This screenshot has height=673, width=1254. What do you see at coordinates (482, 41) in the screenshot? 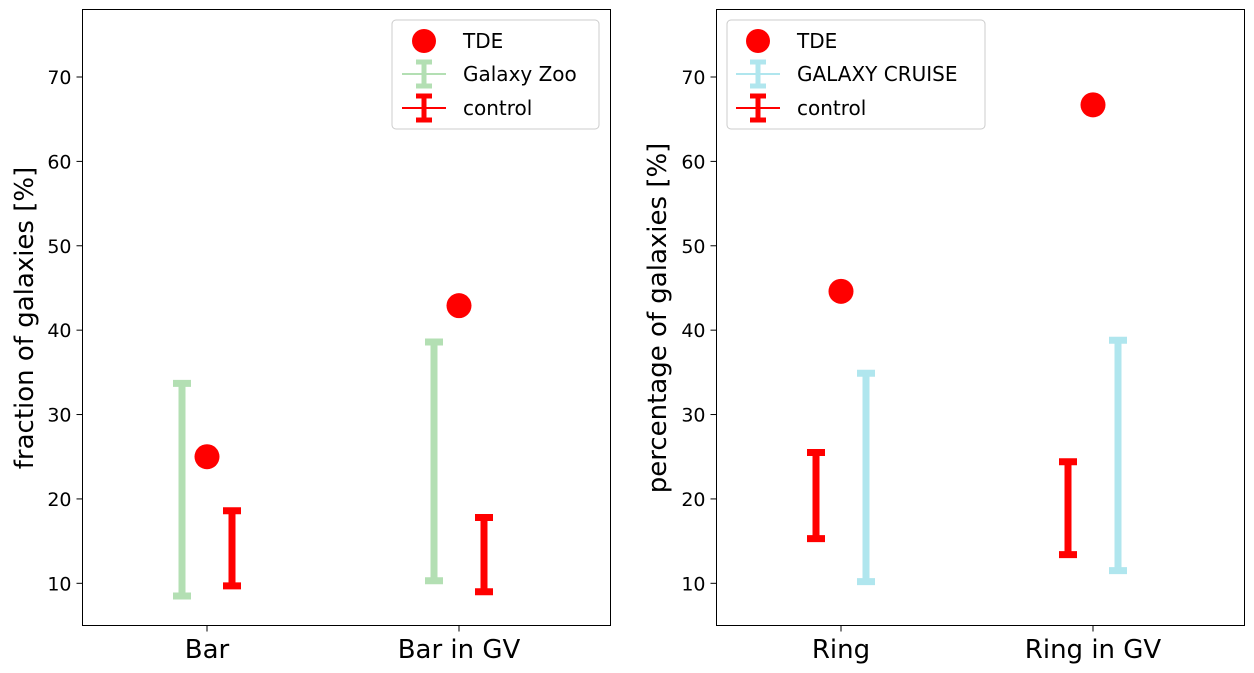
I see `left-legend-tde-label: TDE` at bounding box center [482, 41].